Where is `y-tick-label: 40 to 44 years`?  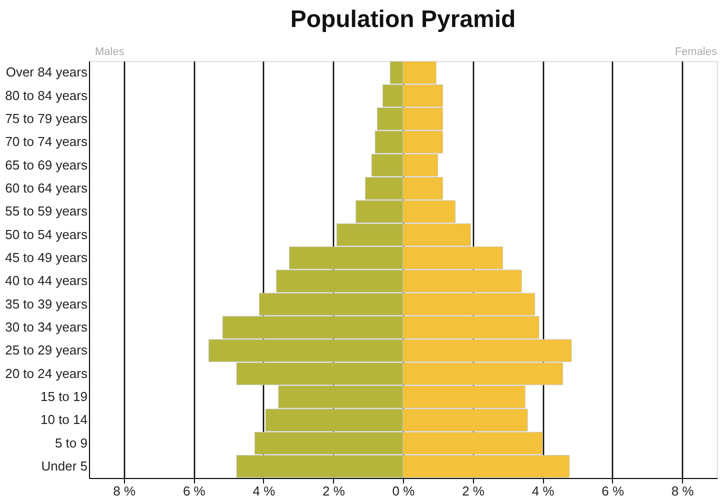 y-tick-label: 40 to 44 years is located at coordinates (46, 280).